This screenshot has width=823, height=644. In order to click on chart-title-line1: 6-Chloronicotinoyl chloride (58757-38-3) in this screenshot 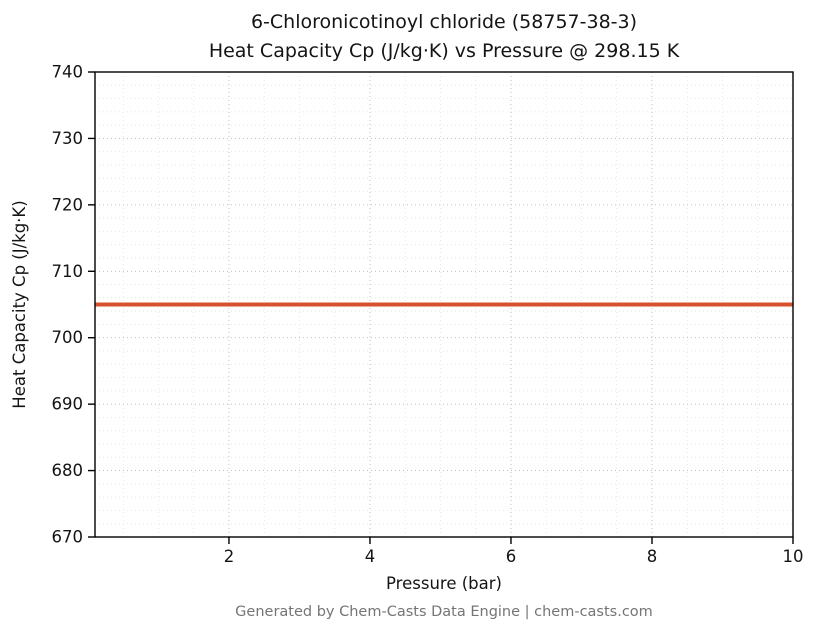, I will do `click(444, 22)`.